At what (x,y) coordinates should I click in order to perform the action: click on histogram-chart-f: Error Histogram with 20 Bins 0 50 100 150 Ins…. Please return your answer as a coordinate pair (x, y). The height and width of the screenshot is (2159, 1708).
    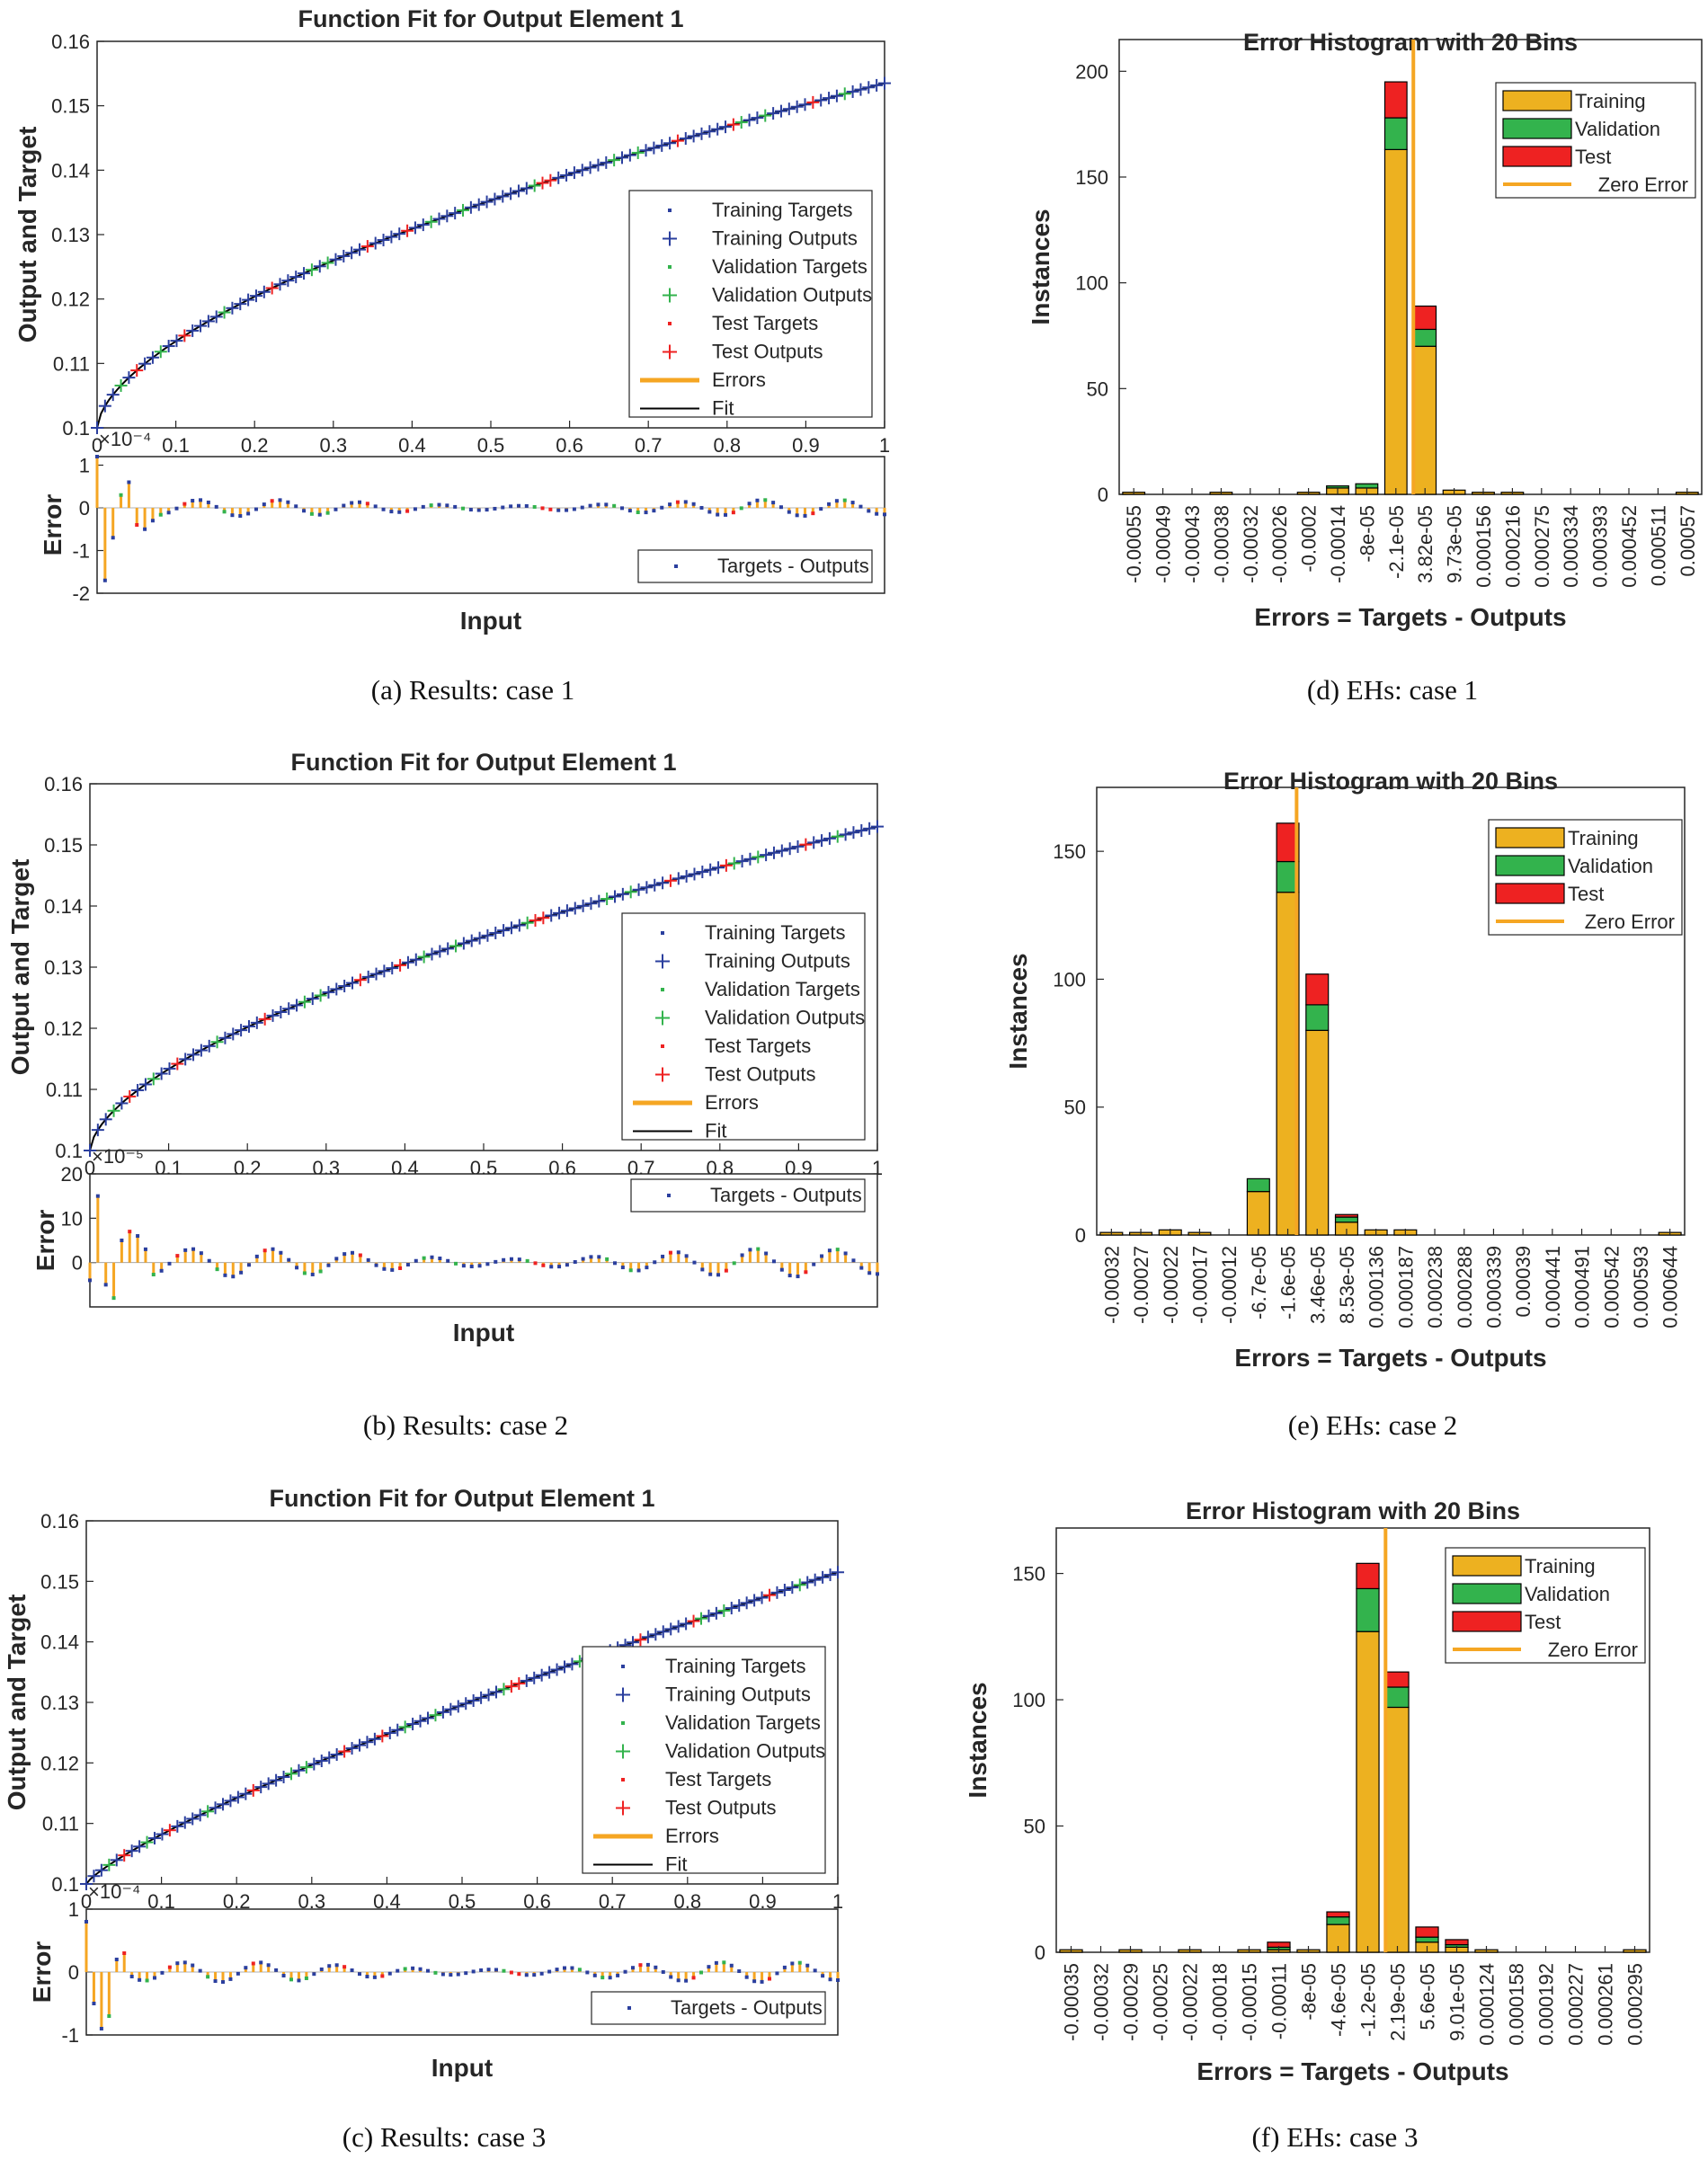
    Looking at the image, I should click on (1307, 1825).